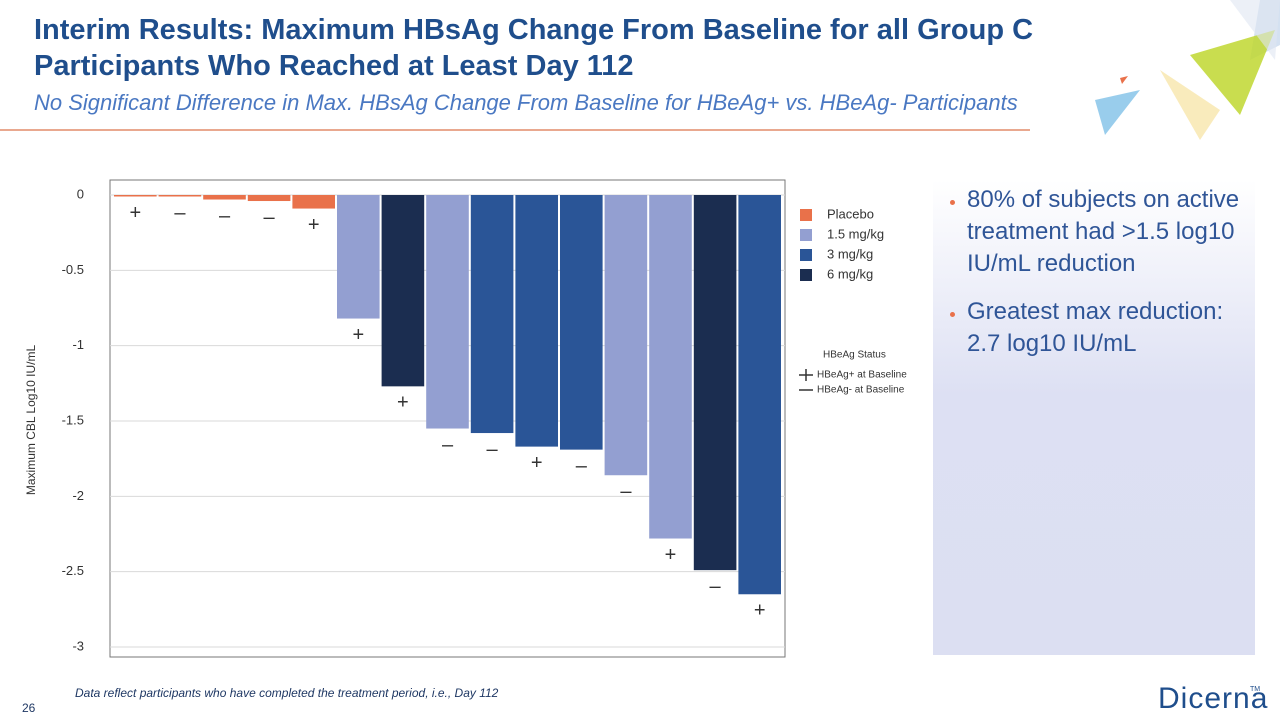 The image size is (1280, 720). What do you see at coordinates (1255, 689) in the screenshot?
I see `trademark: TM` at bounding box center [1255, 689].